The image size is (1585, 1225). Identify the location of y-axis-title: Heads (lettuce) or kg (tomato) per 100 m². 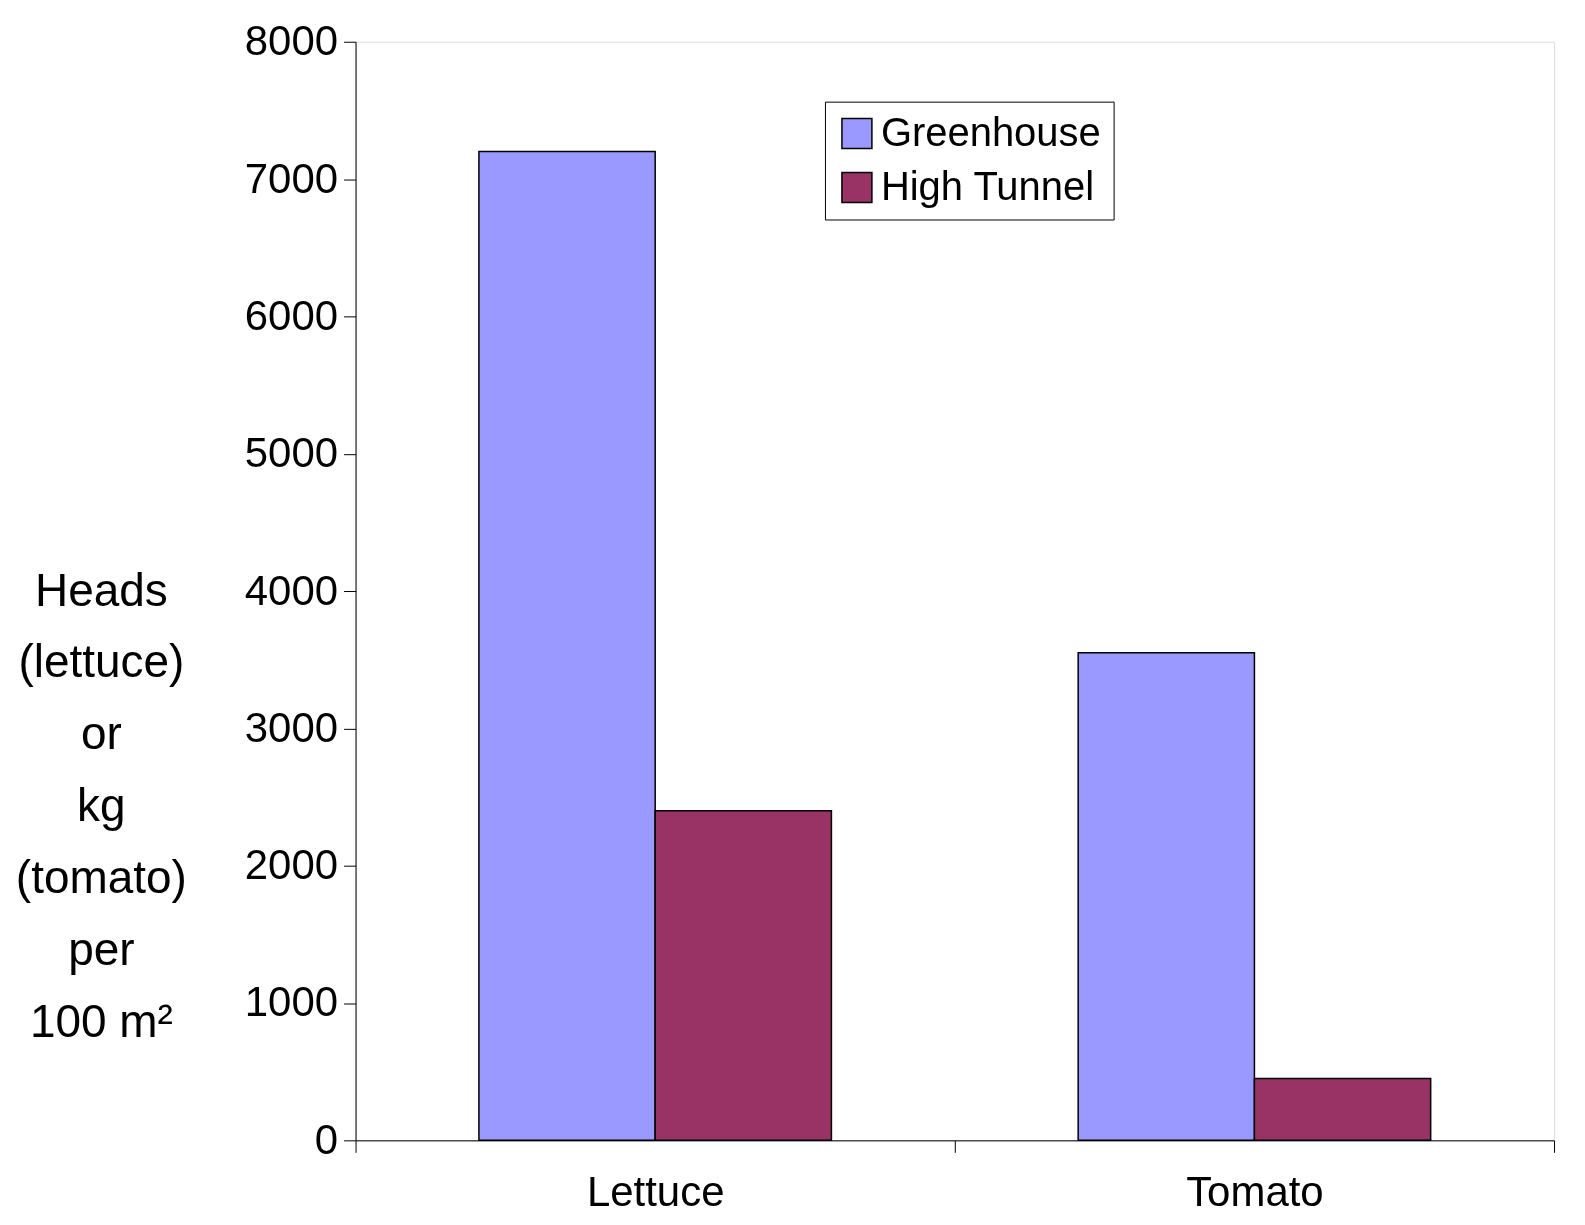
(101, 805).